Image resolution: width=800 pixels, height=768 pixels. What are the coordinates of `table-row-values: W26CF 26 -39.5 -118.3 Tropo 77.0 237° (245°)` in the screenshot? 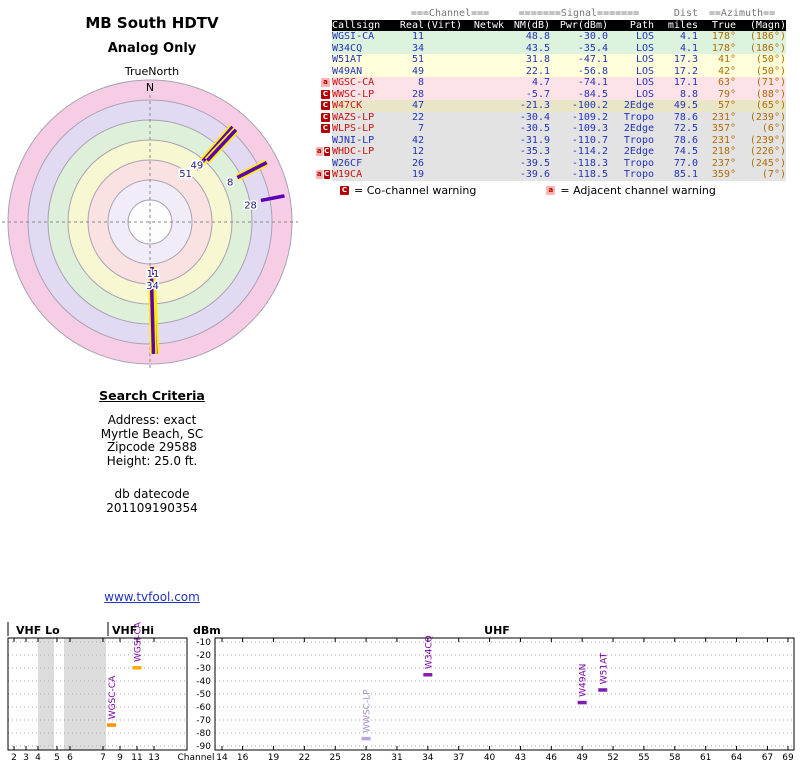 It's located at (559, 163).